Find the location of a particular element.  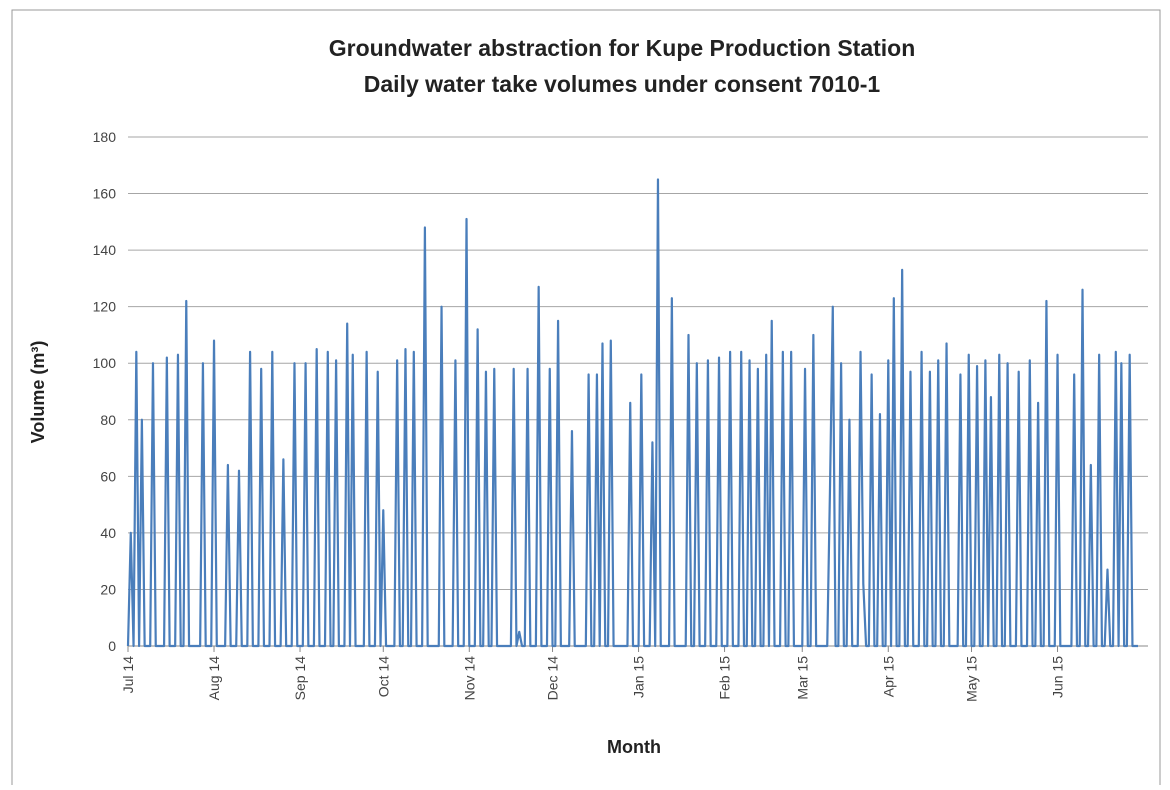

y-tick-label: 160 is located at coordinates (105, 194).